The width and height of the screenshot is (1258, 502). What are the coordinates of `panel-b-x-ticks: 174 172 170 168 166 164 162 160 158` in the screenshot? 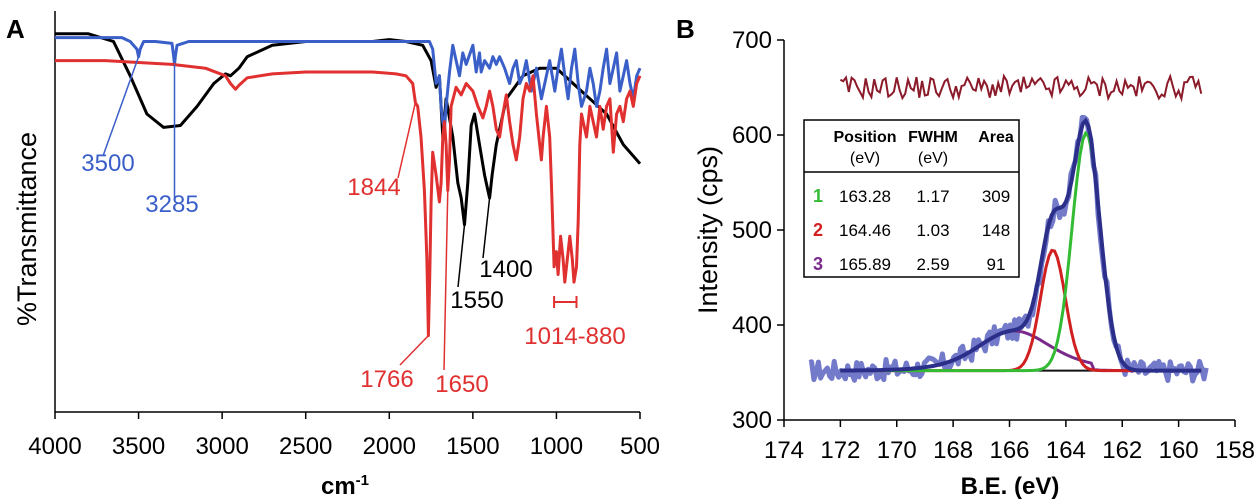 It's located at (1009, 442).